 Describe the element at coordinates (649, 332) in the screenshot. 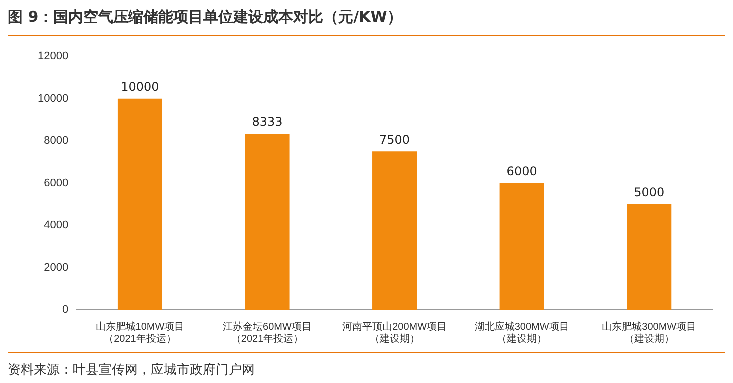

I see `x-tick-label: 山东肥城300MW项目（建设期）` at that location.